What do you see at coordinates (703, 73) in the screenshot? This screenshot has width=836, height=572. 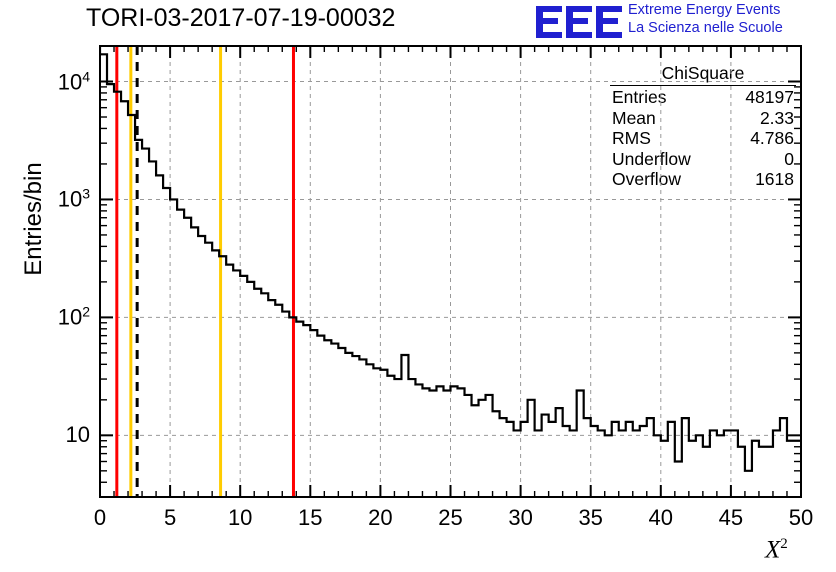 I see `stats-title: ChiSquare` at bounding box center [703, 73].